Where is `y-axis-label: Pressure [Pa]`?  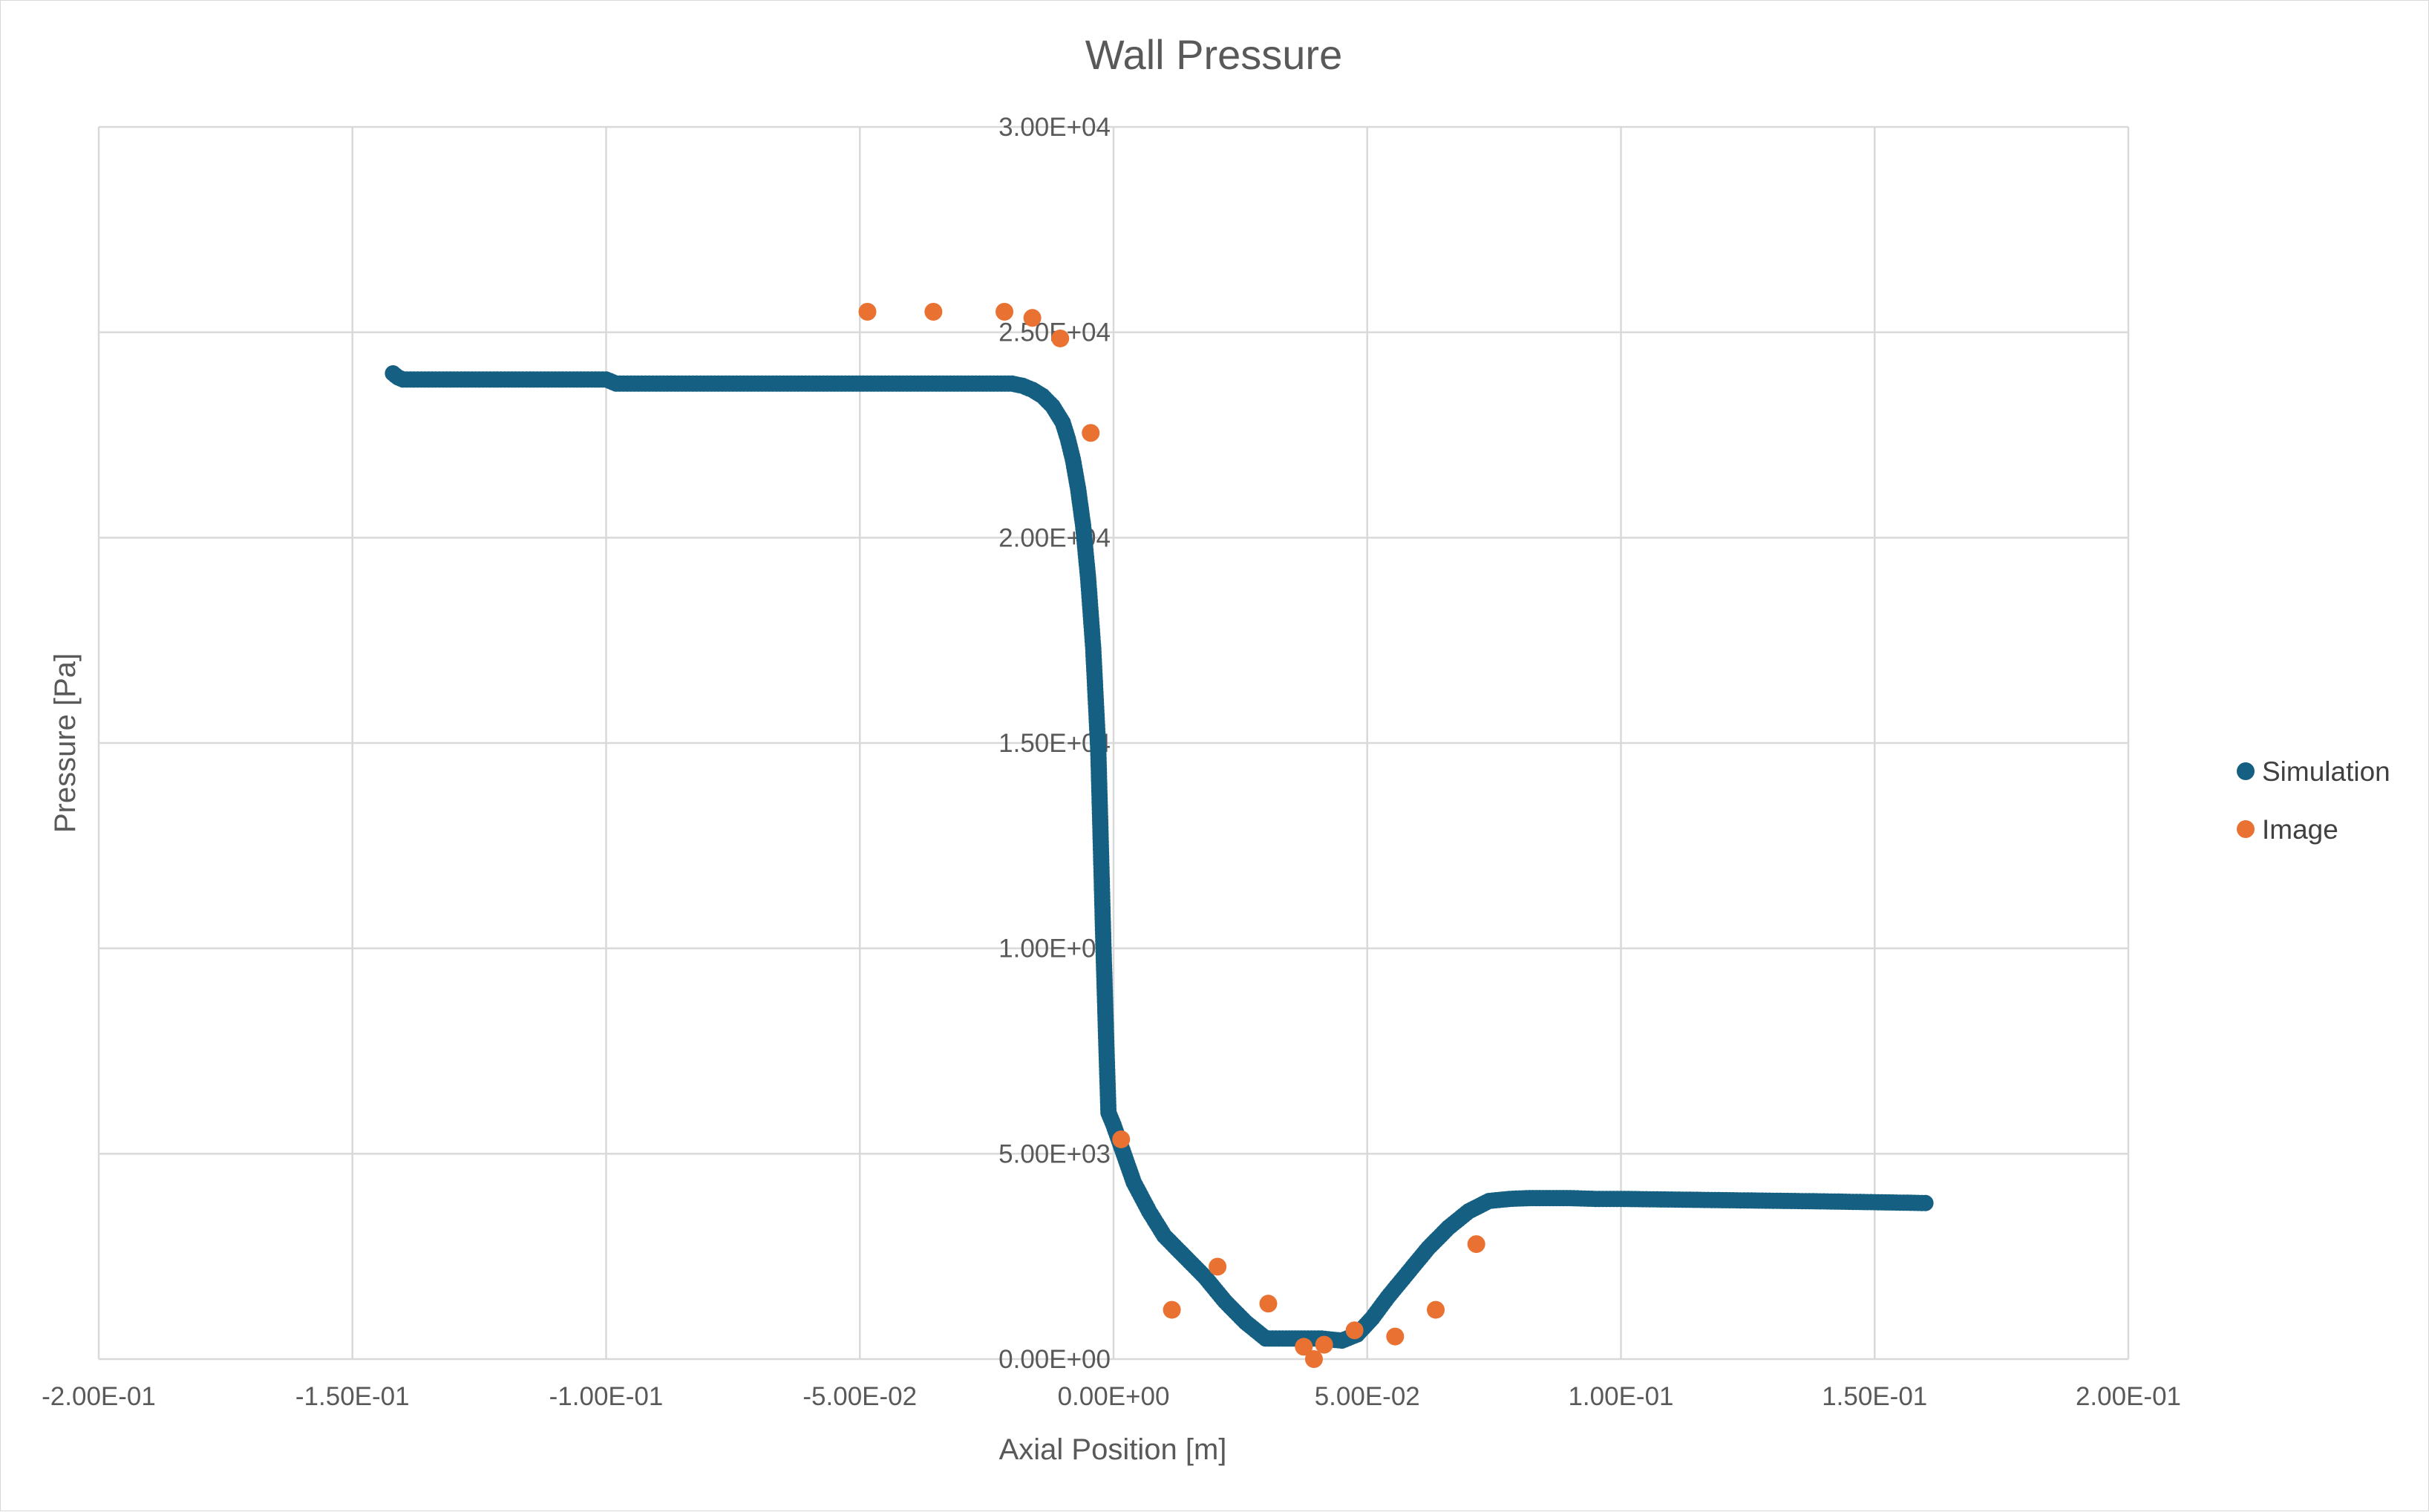 y-axis-label: Pressure [Pa] is located at coordinates (65, 743).